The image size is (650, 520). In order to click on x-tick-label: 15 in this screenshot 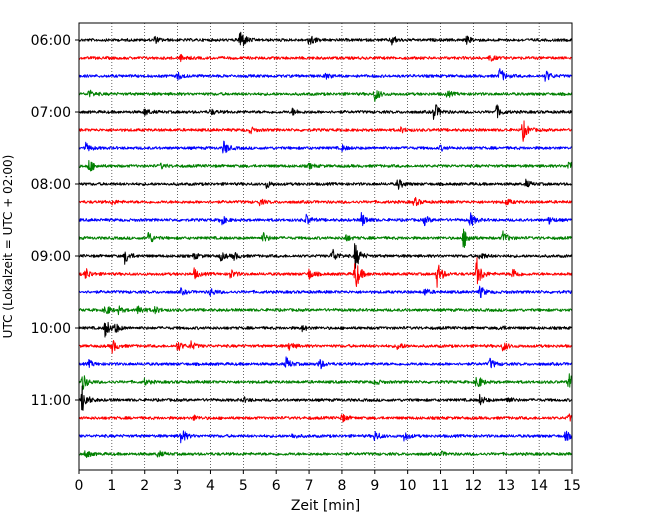, I will do `click(572, 486)`.